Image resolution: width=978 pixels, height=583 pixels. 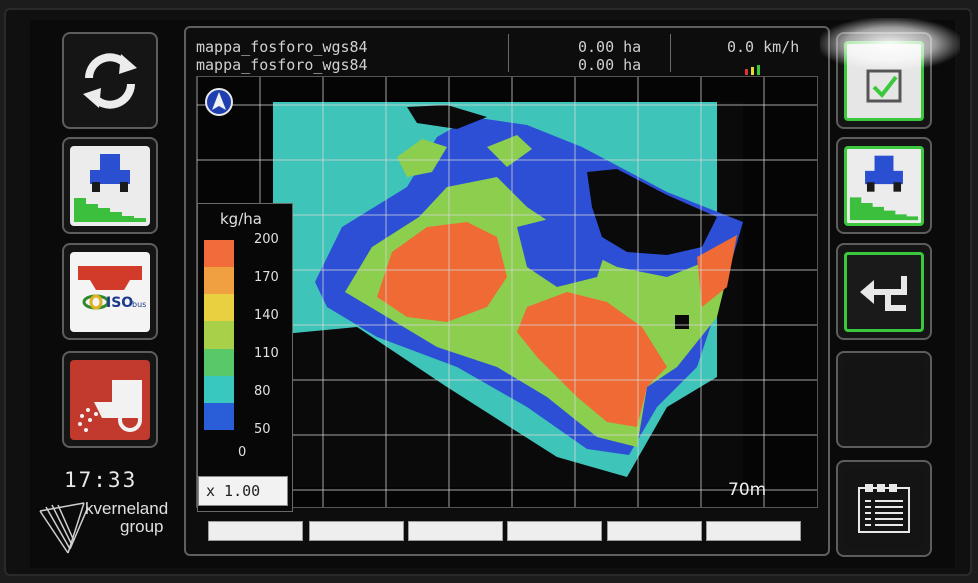 What do you see at coordinates (752, 71) in the screenshot?
I see `signal-bars-icon` at bounding box center [752, 71].